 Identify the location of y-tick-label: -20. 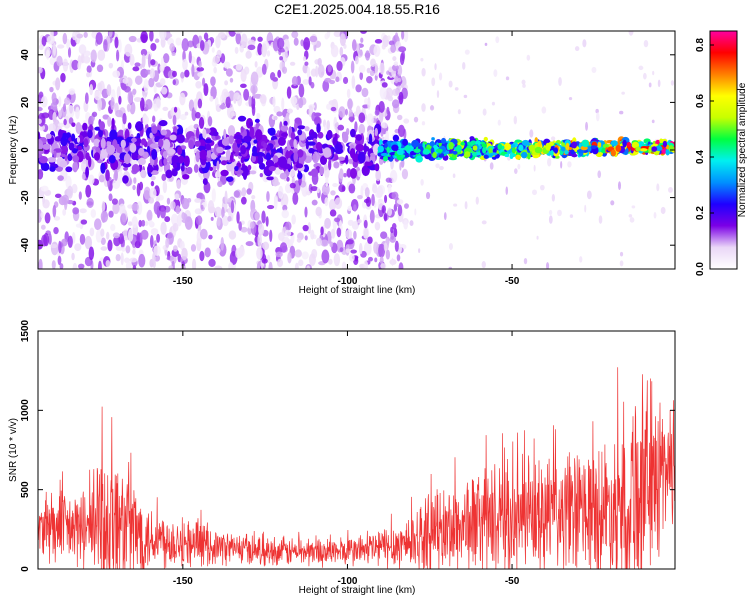
(25, 197).